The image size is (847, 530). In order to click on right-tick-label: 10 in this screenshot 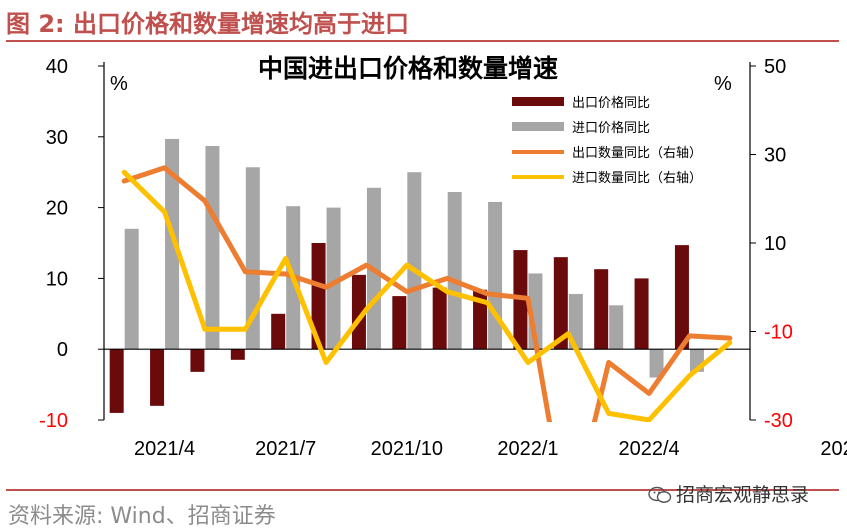, I will do `click(775, 244)`.